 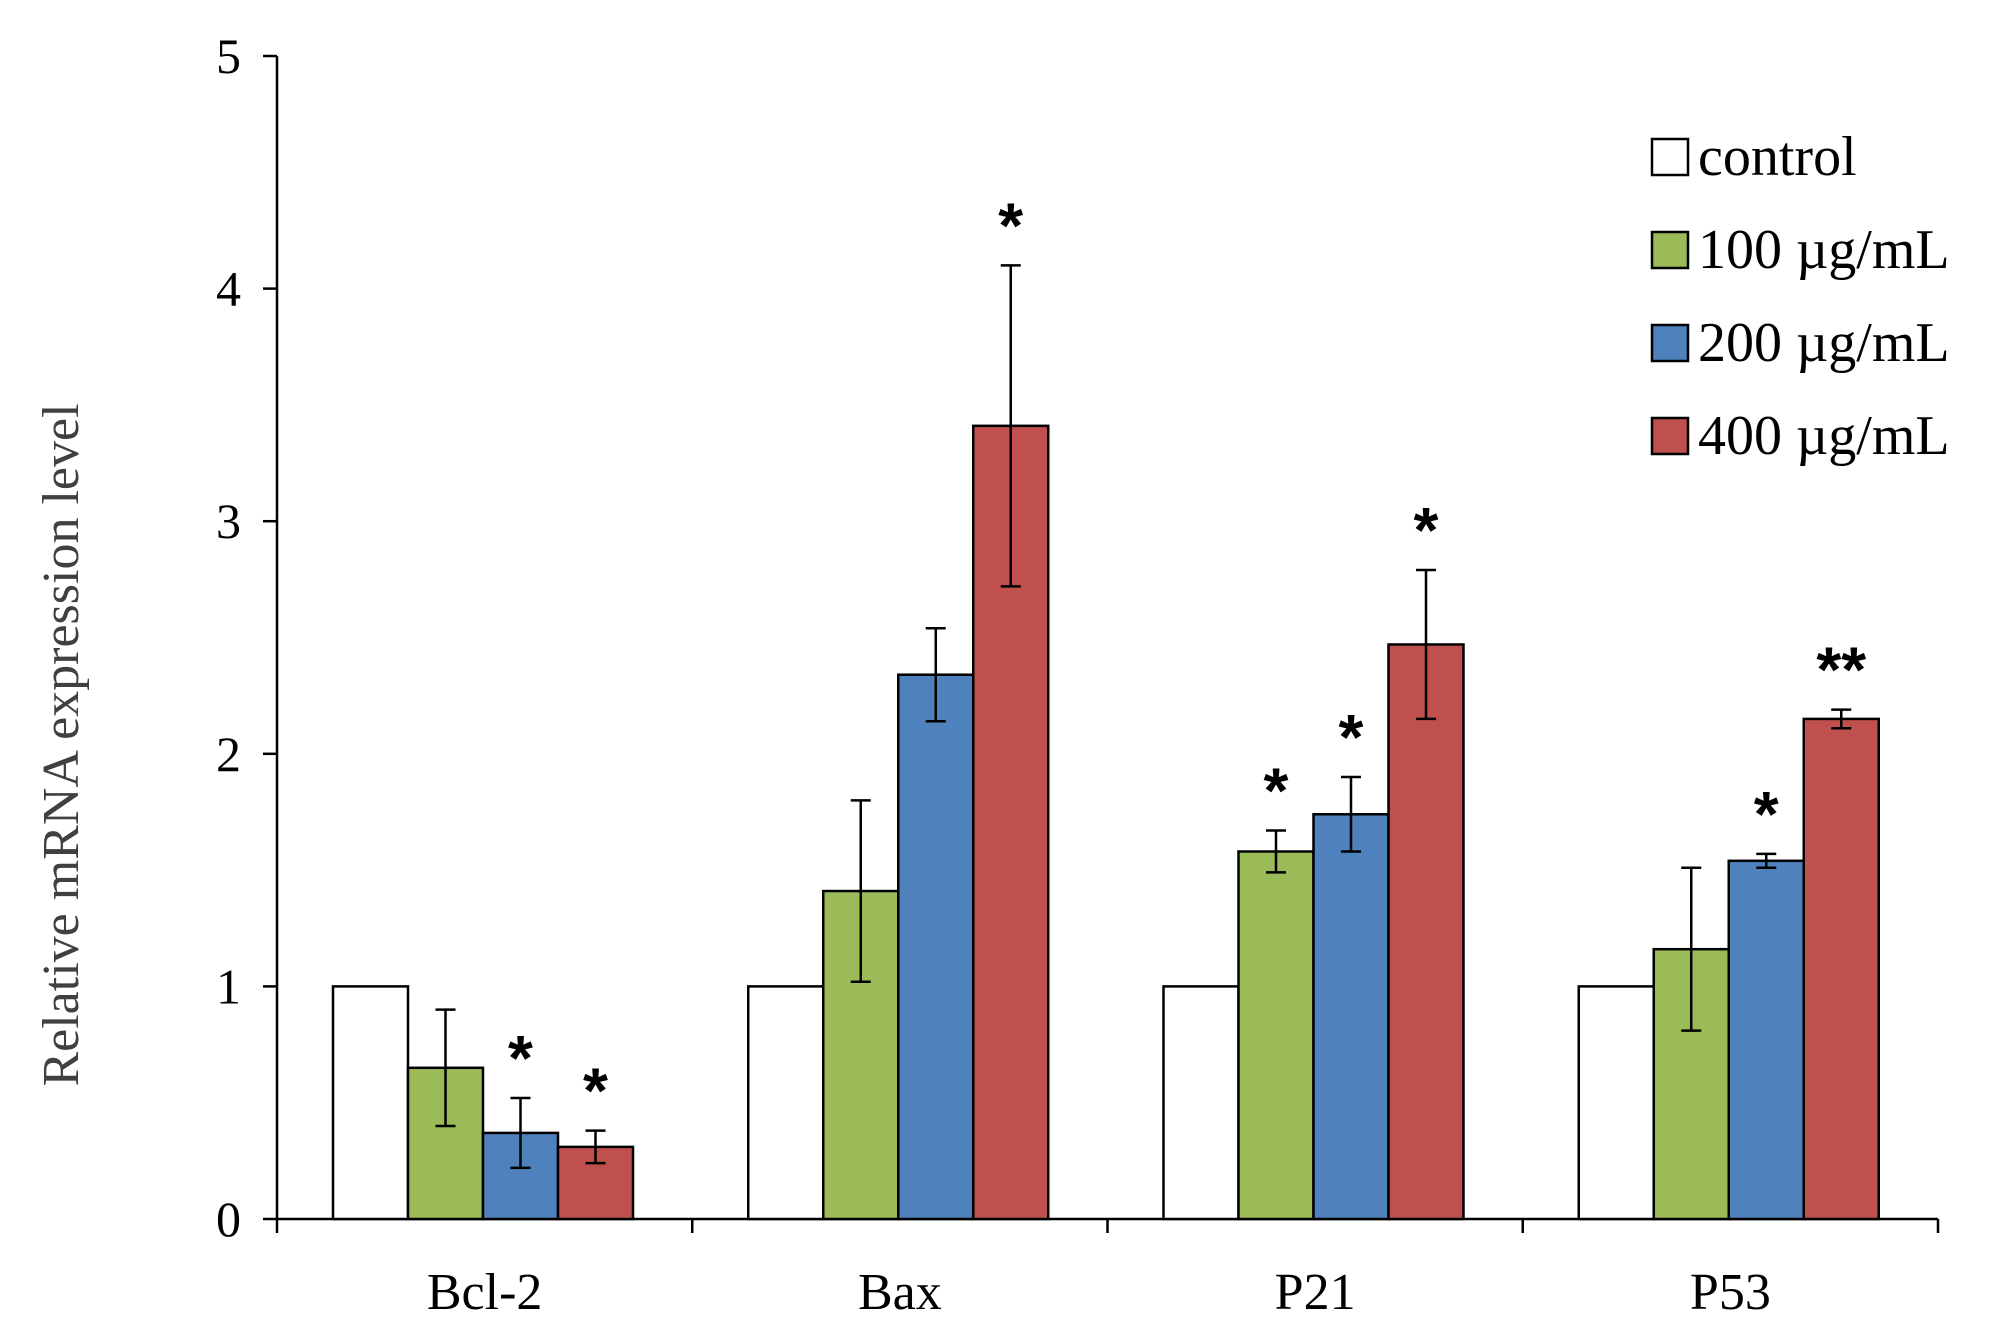 I want to click on y-tick-label: 5, so click(x=228, y=56).